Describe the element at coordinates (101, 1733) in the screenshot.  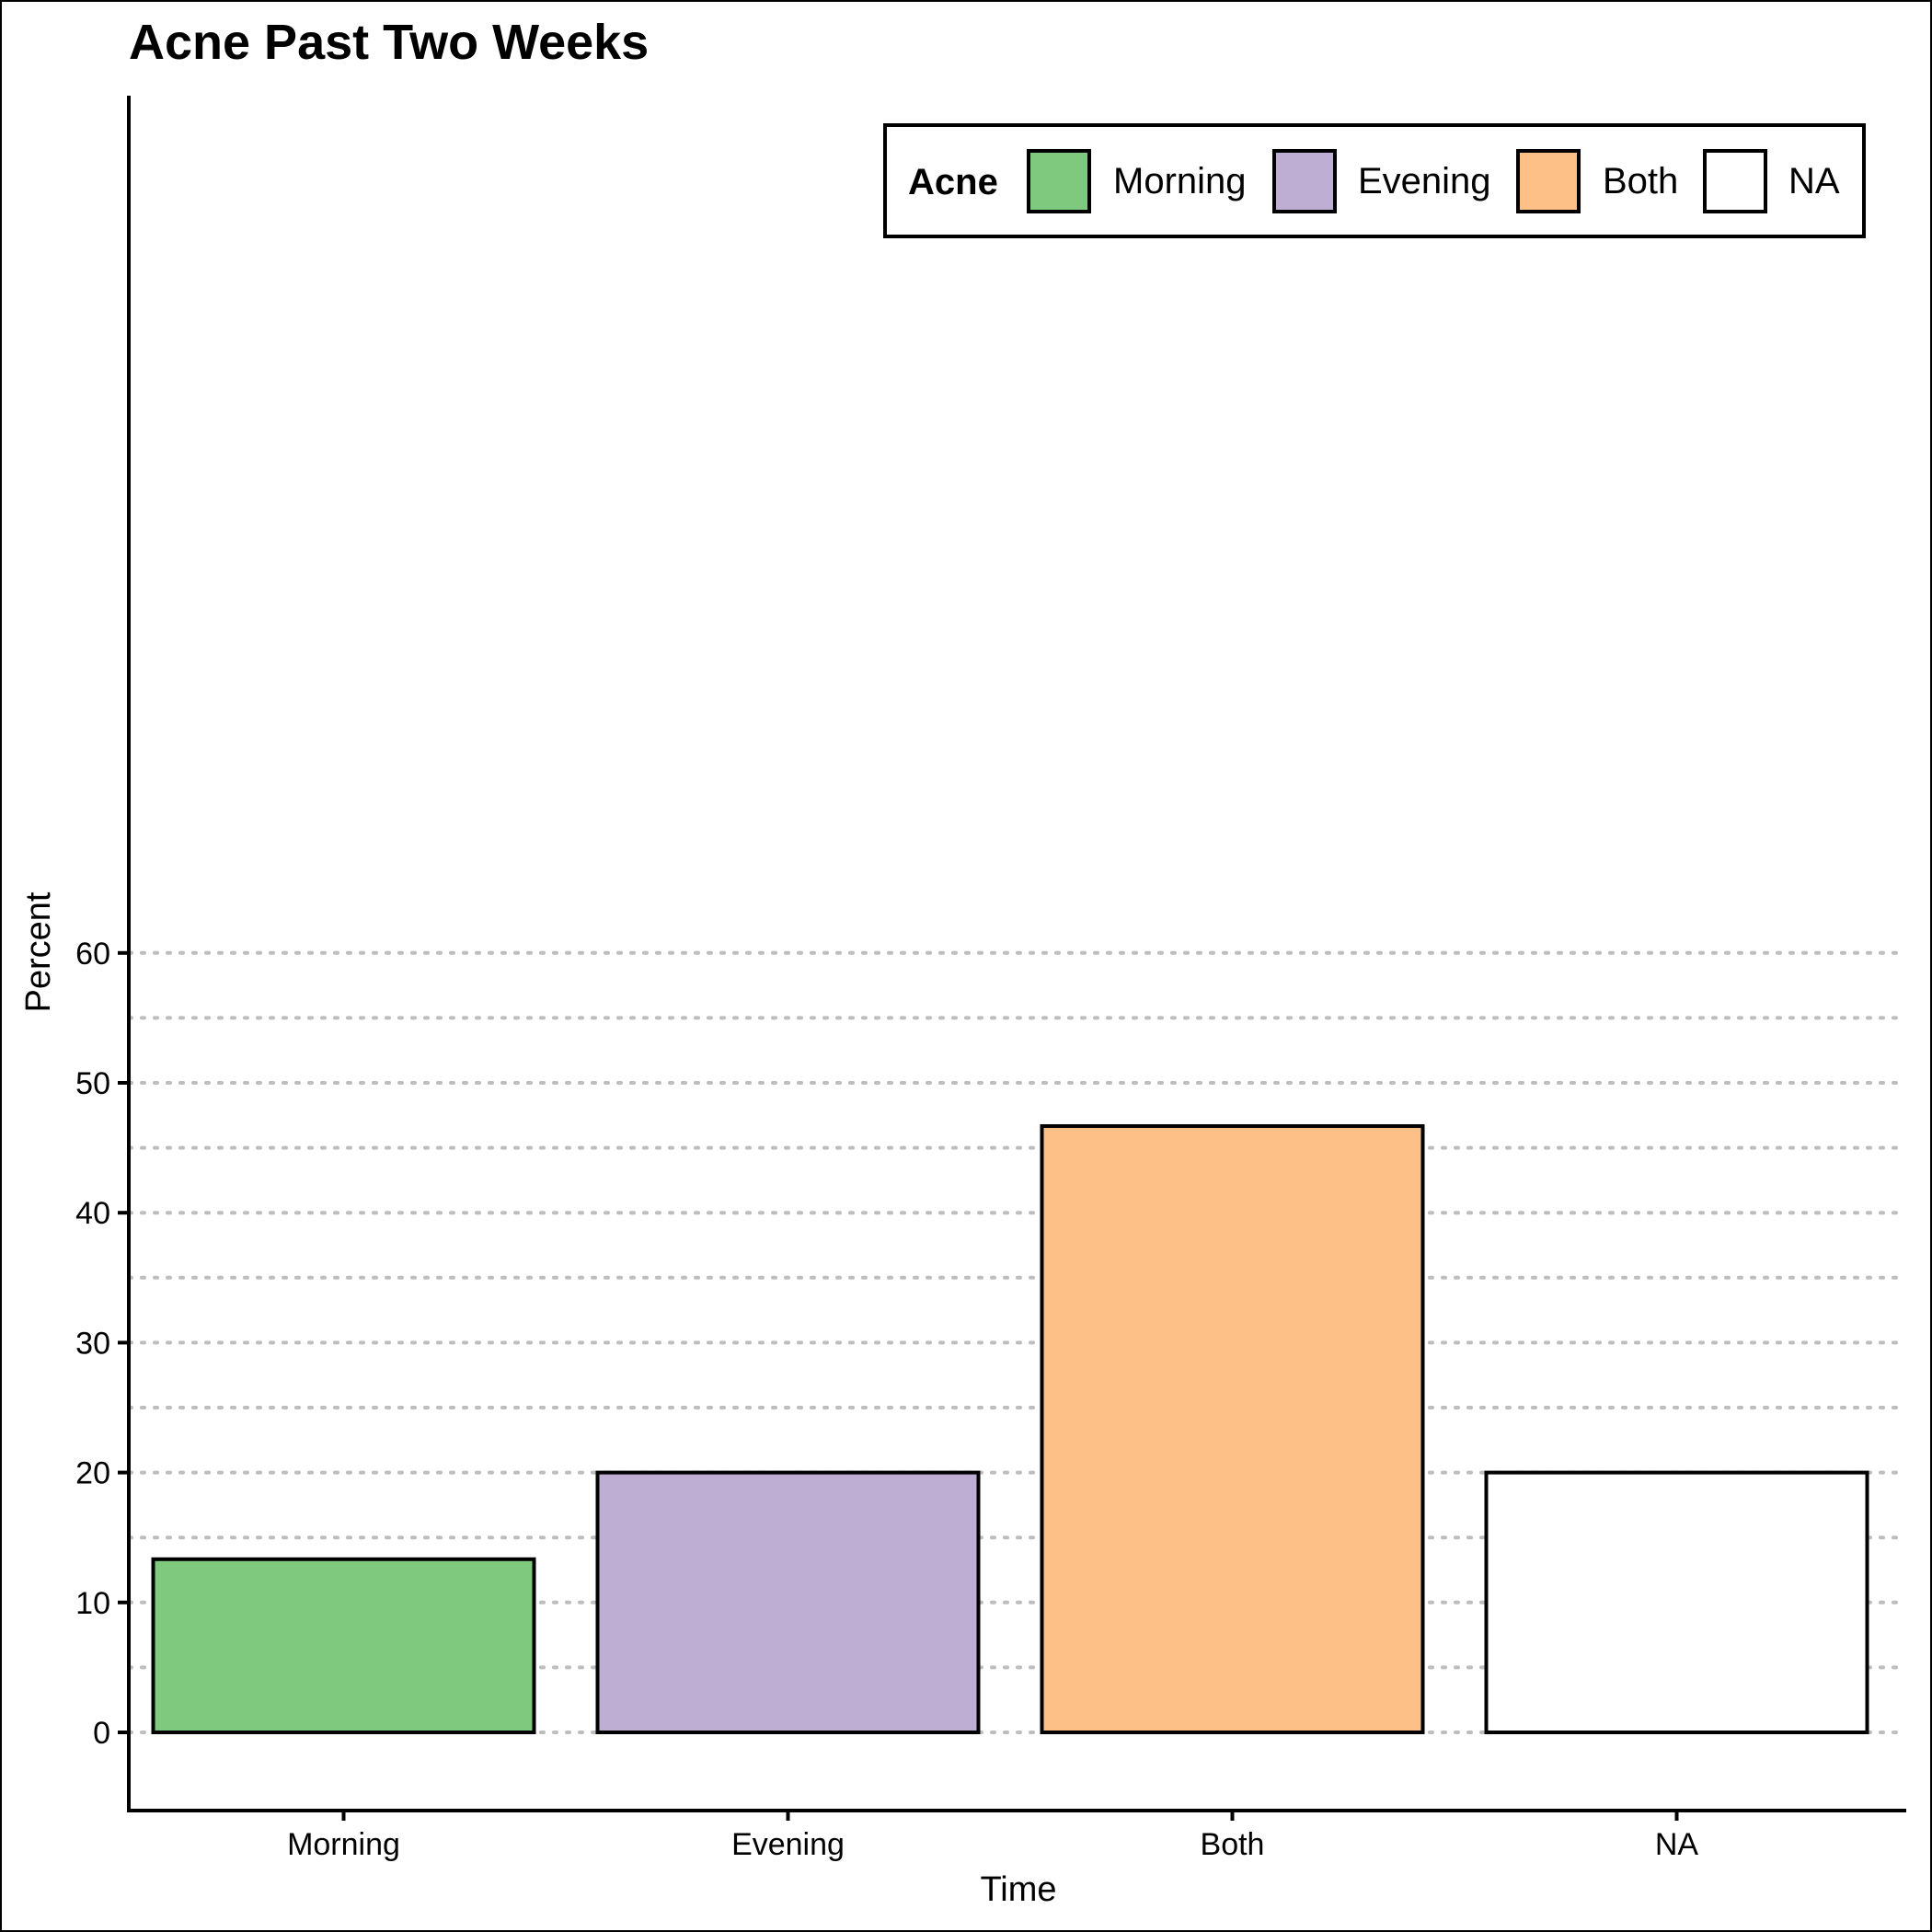
I see `y-tick-label: 0` at that location.